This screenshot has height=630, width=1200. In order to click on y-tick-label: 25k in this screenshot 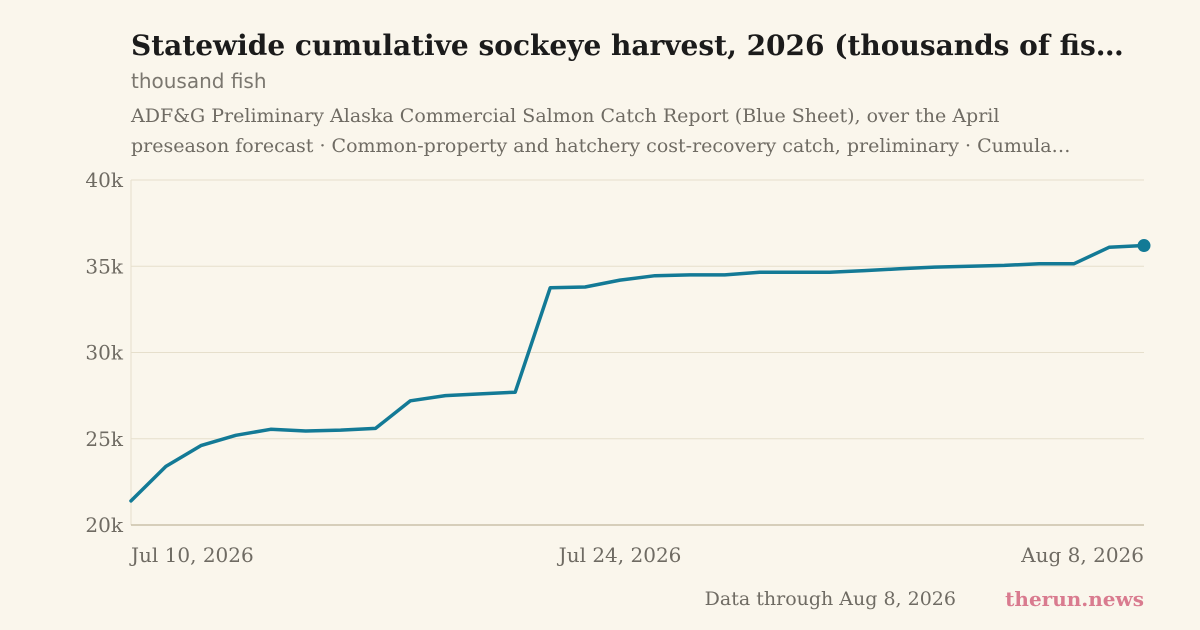, I will do `click(104, 439)`.